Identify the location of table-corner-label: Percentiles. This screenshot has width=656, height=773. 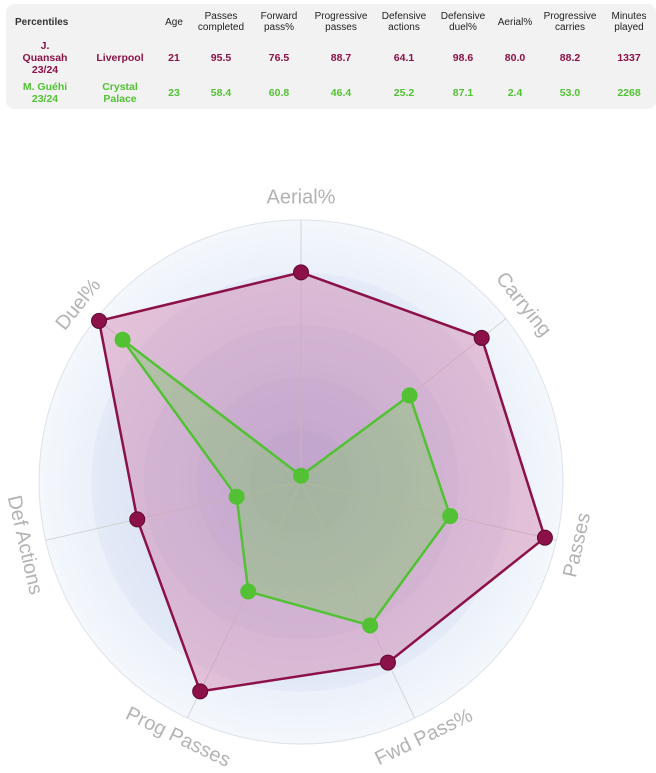
(42, 22).